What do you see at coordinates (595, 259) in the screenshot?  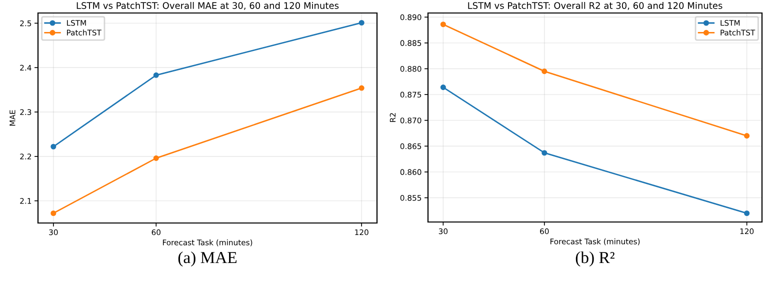 I see `text: (b) R²` at bounding box center [595, 259].